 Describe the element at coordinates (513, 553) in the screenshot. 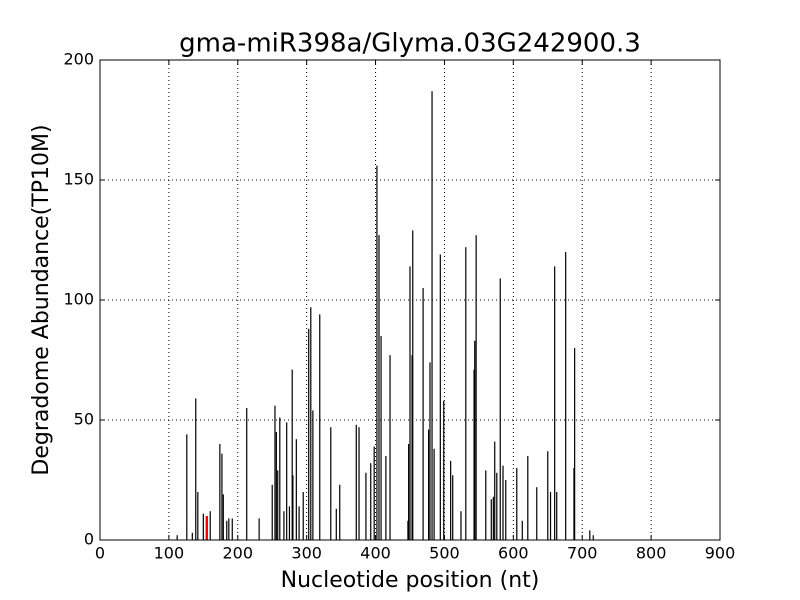

I see `x-tick-label: 600` at that location.